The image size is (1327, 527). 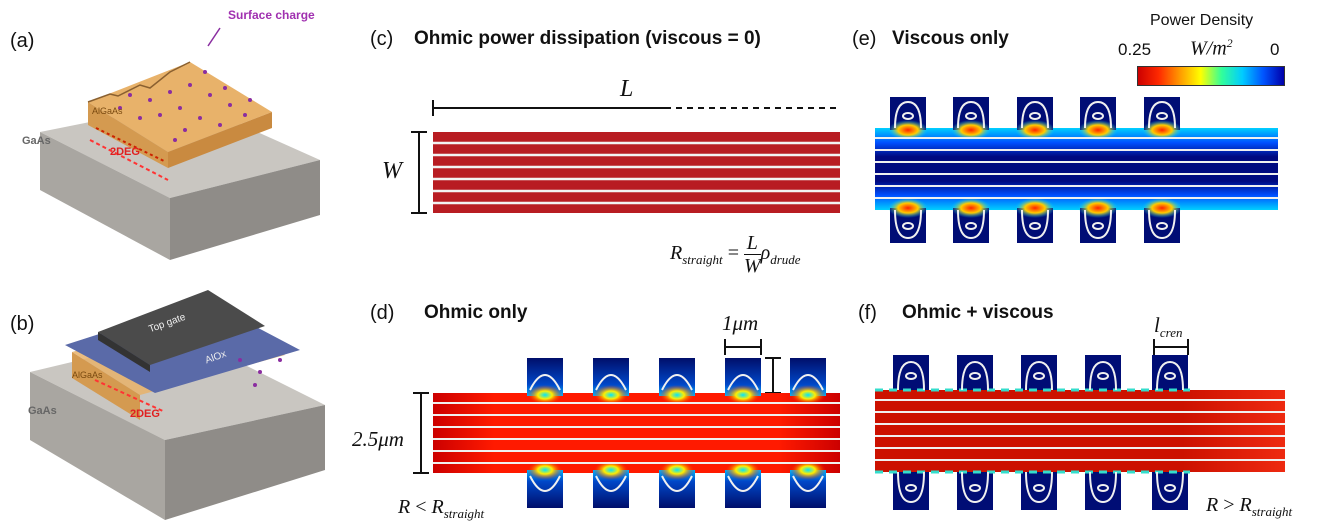 I want to click on formula-den: W, so click(x=752, y=266).